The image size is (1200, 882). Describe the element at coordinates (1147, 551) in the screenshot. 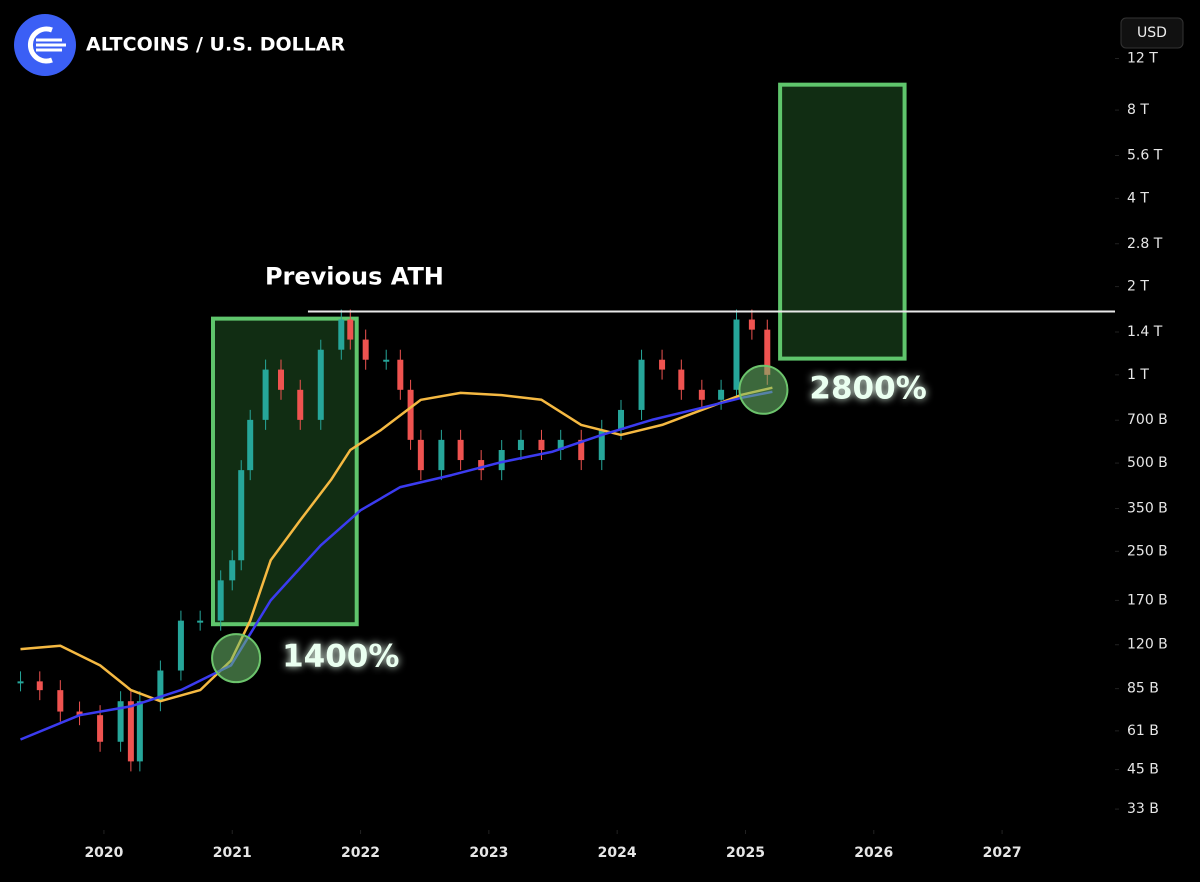

I see `y-tick-label: 250 B` at that location.